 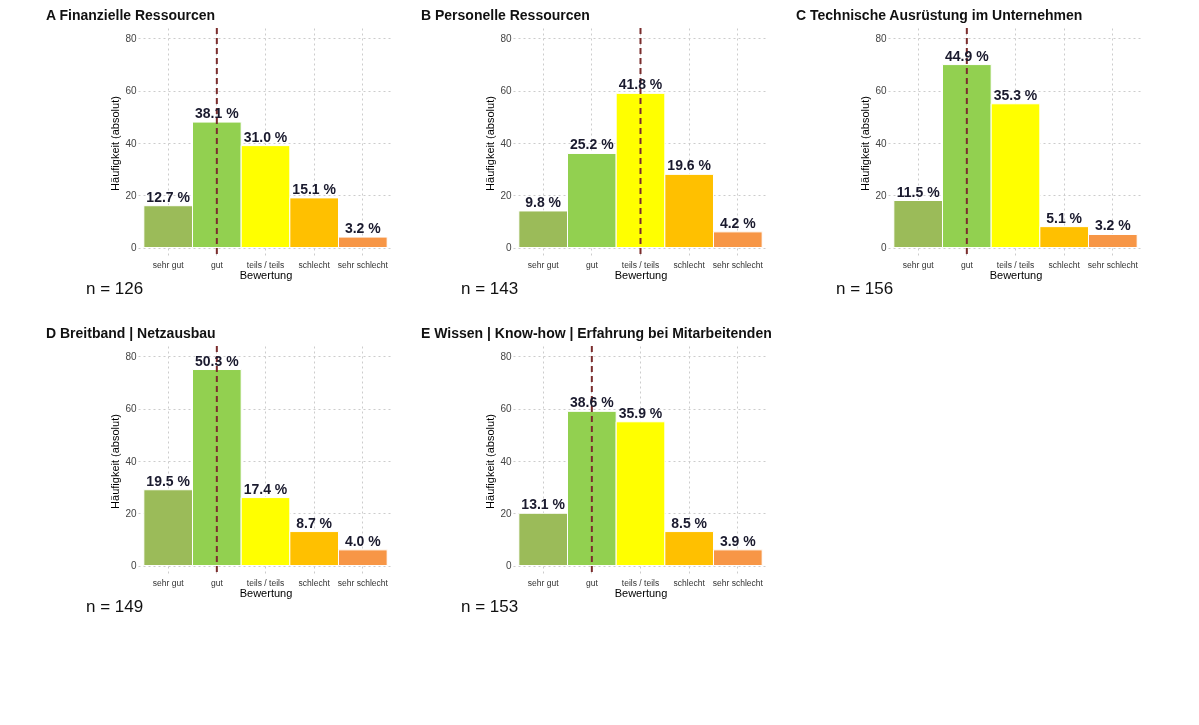 I want to click on annotation: 41.8 %, so click(x=640, y=84).